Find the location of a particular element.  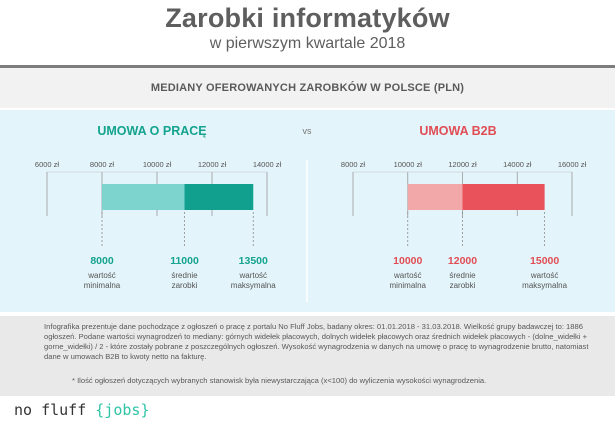

logo-brace-close: } is located at coordinates (145, 410).